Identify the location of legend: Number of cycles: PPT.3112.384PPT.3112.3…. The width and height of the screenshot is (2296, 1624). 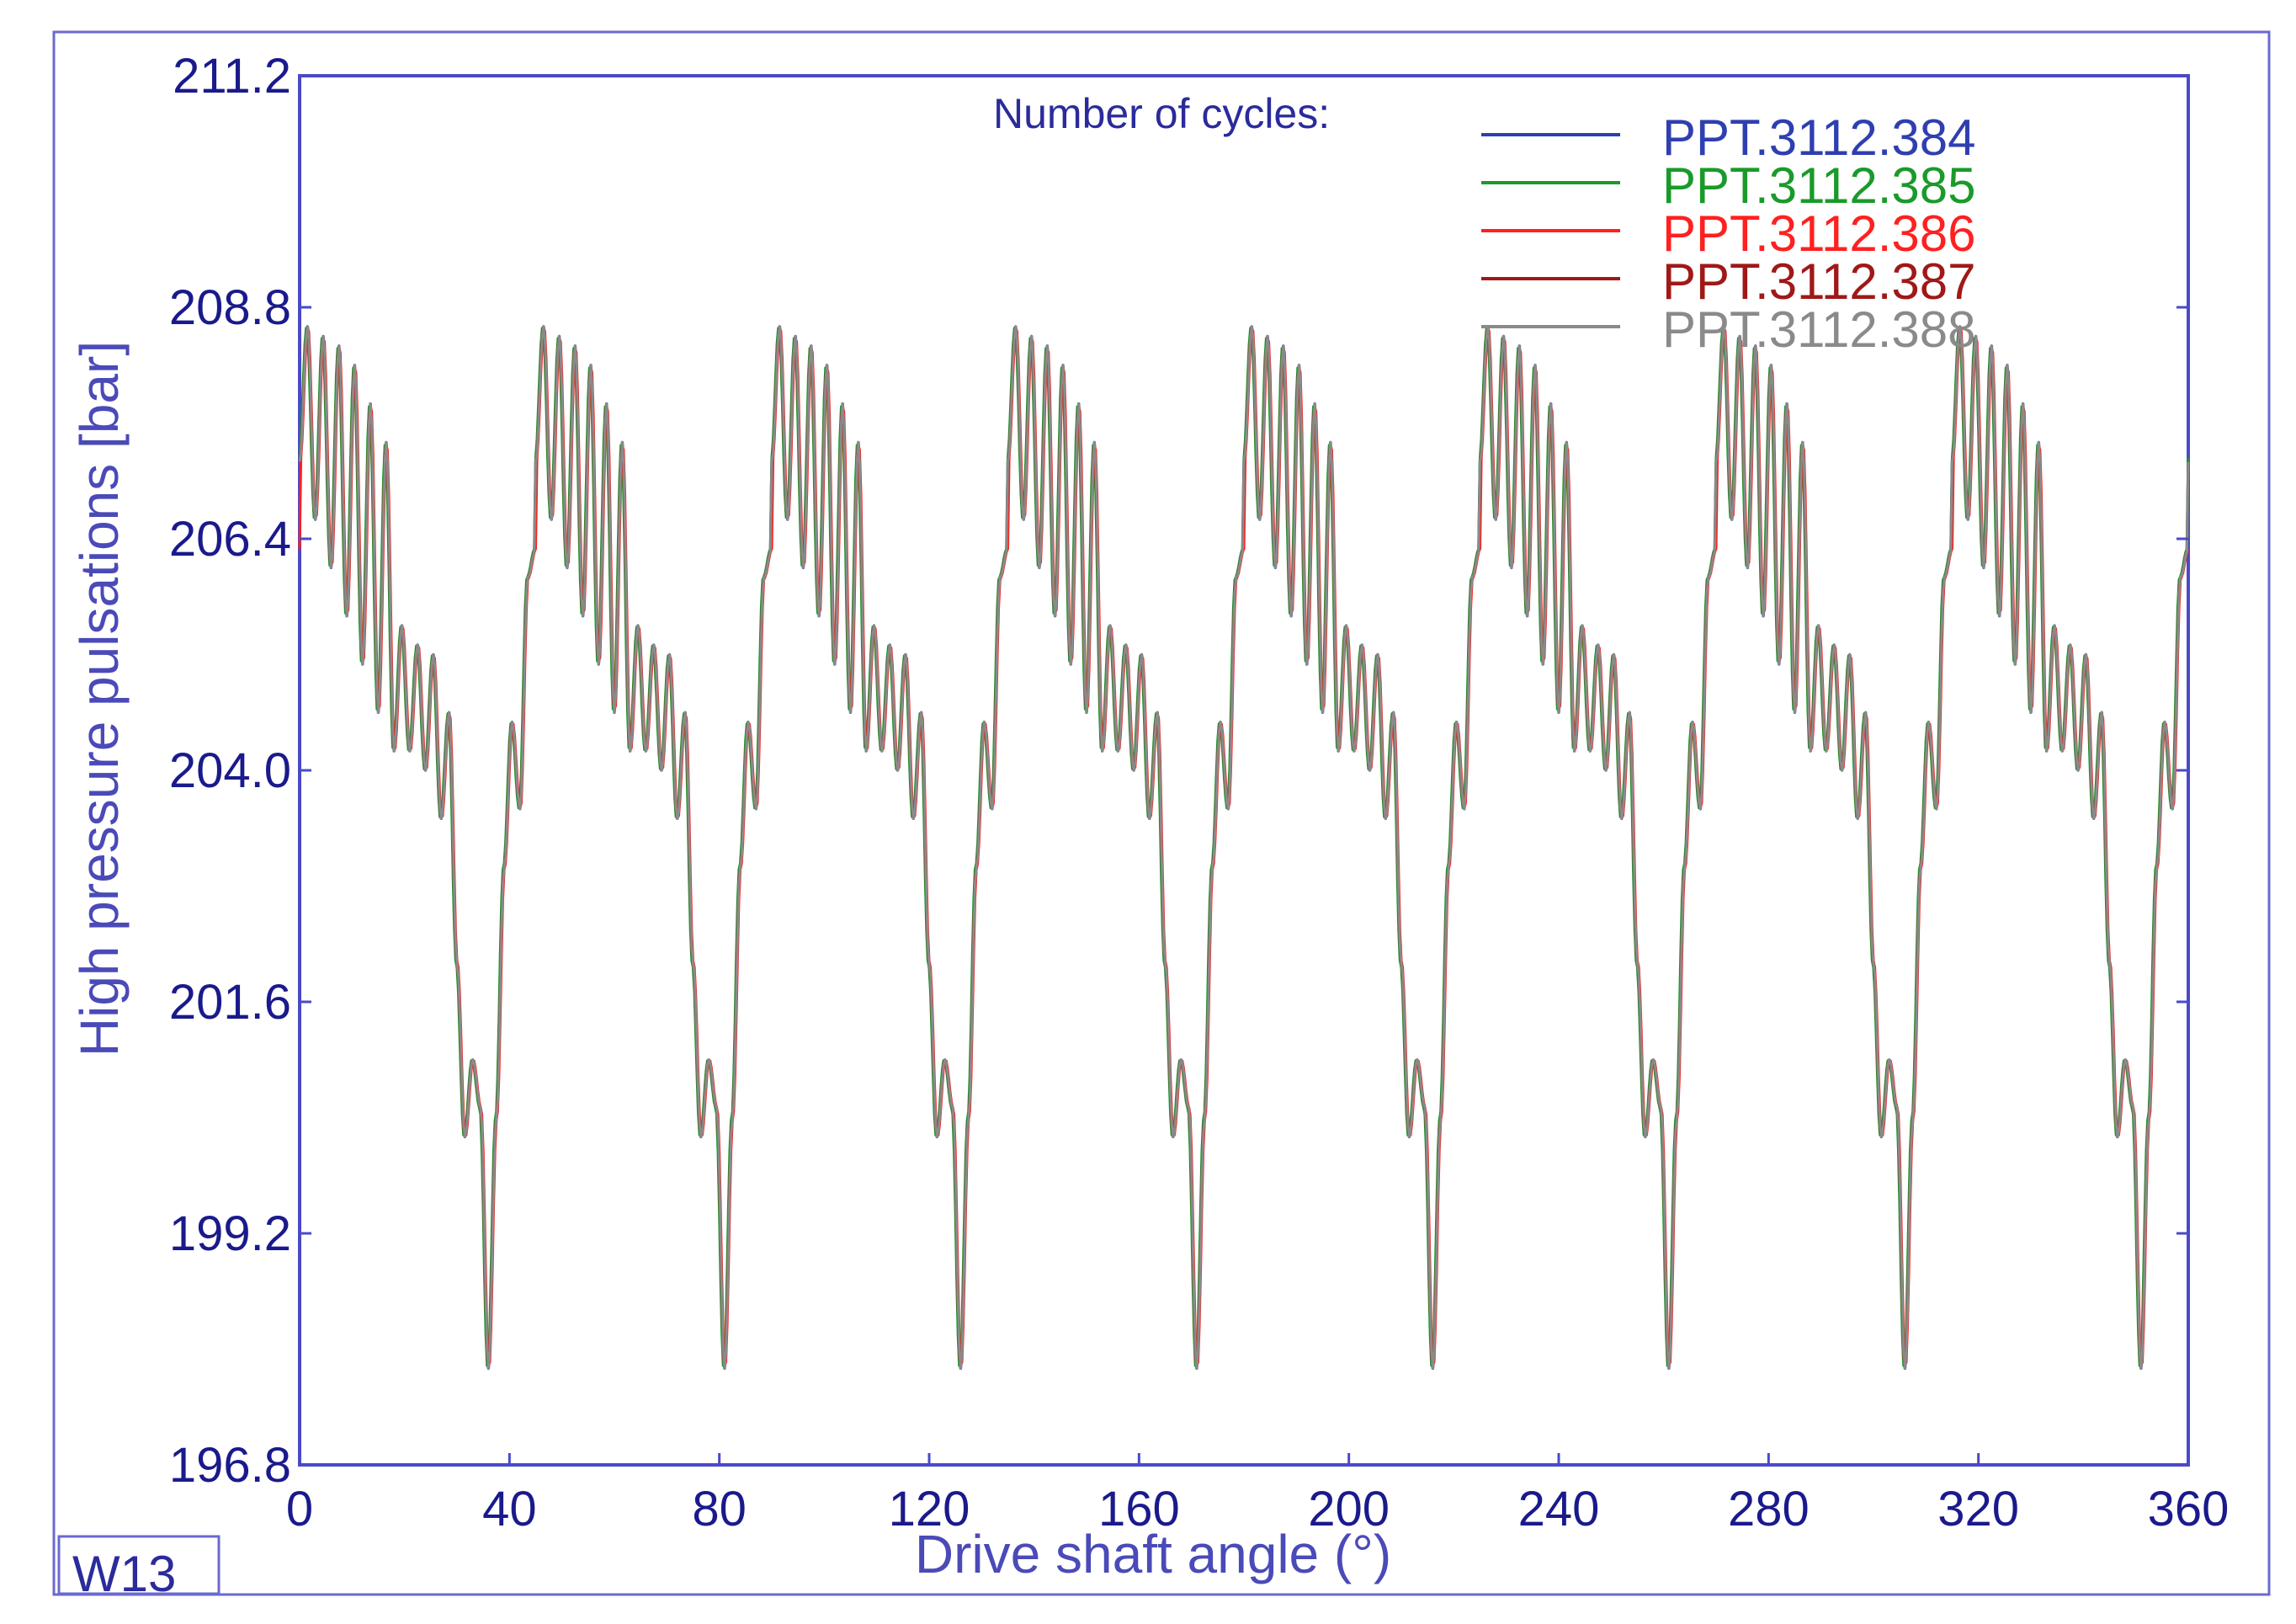
(1484, 224).